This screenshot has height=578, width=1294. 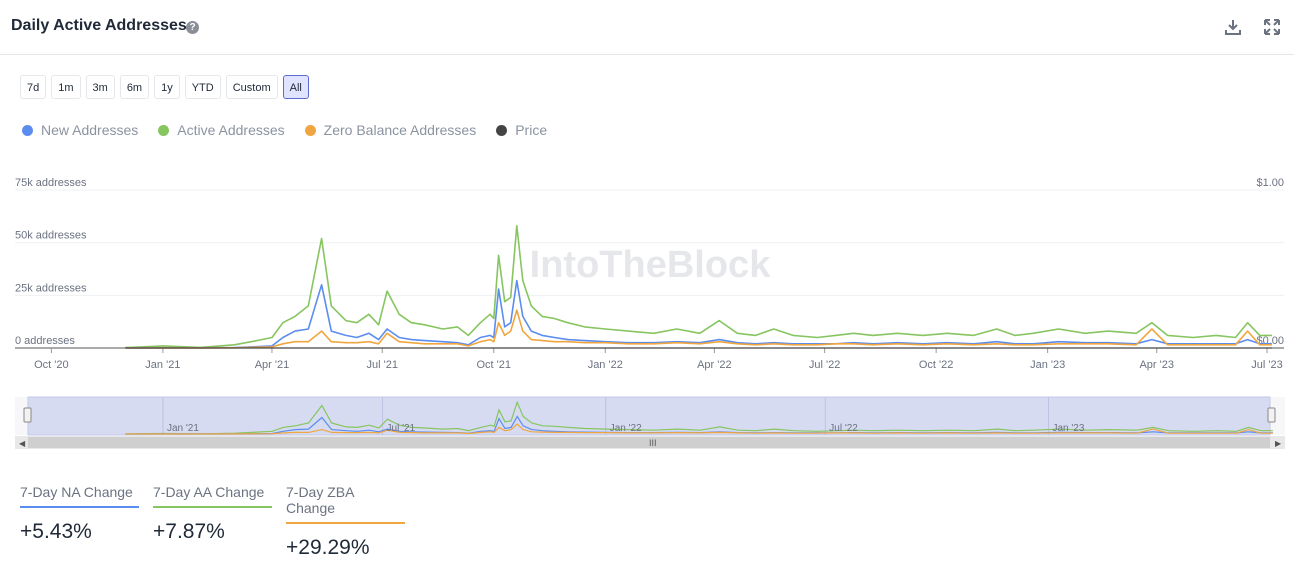 I want to click on legend-item-new-addresses: New Addresses, so click(x=80, y=130).